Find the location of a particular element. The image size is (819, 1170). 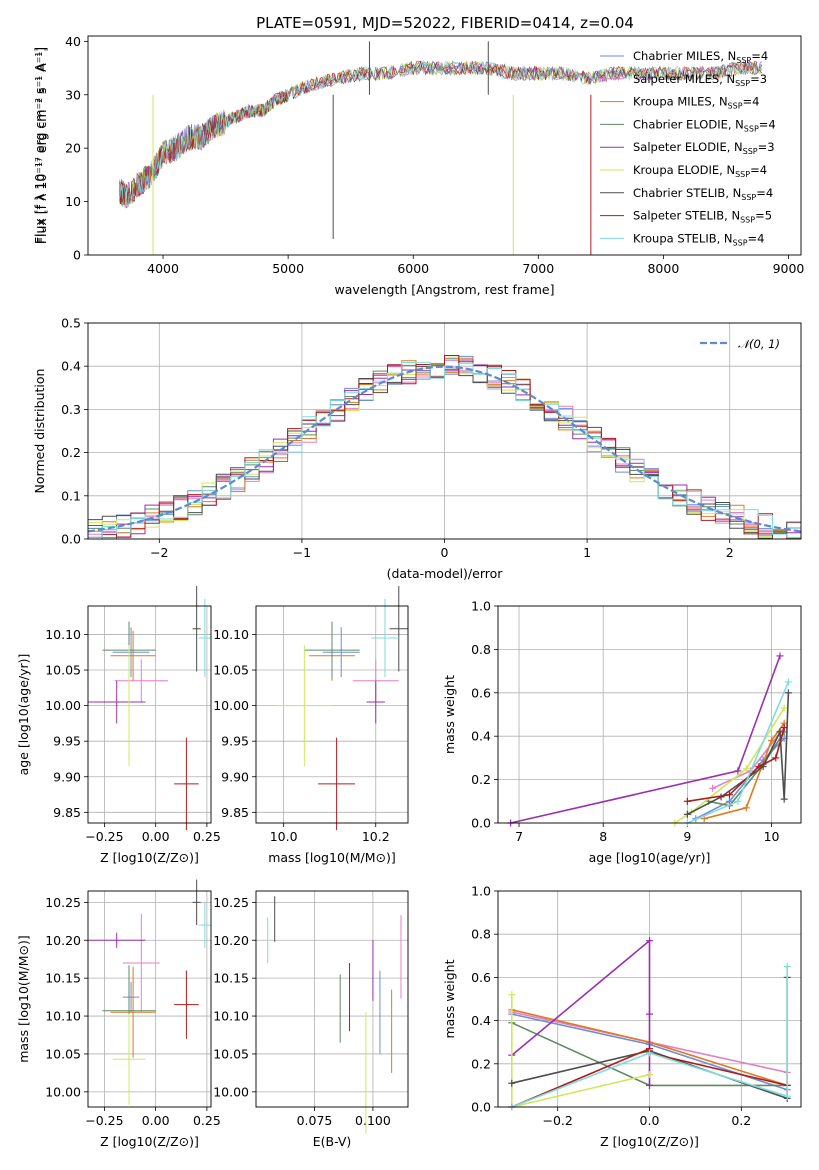

x-tick-label: 5000 is located at coordinates (288, 268).